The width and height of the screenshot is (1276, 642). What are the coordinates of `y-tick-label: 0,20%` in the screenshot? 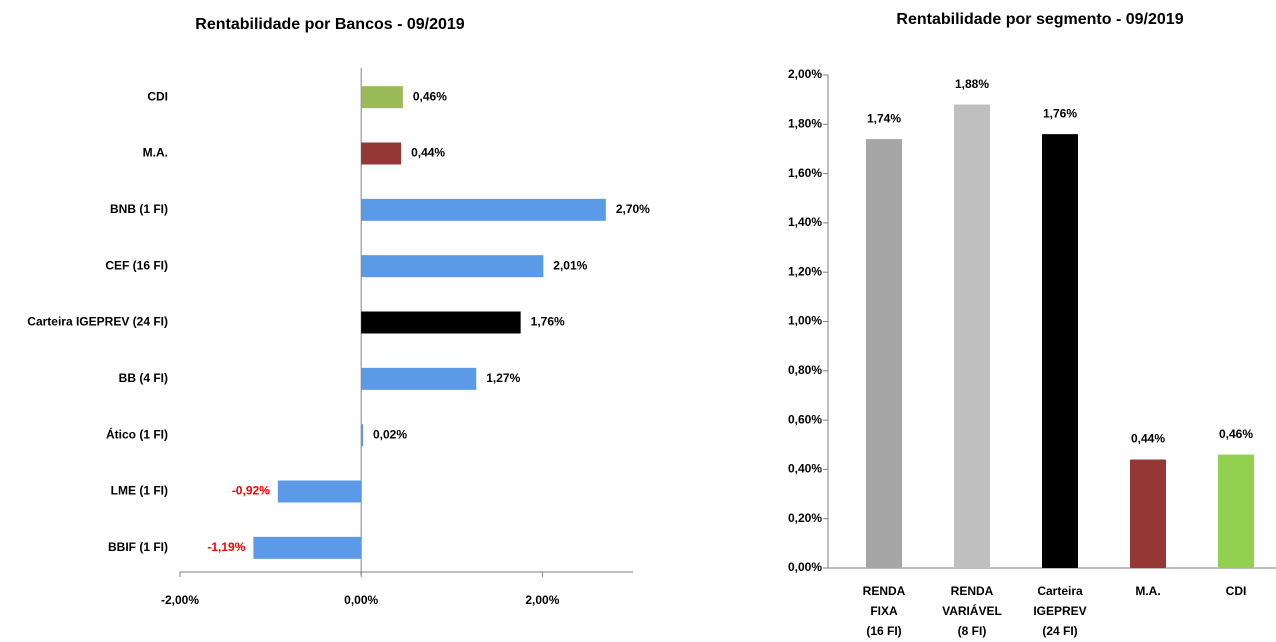 It's located at (805, 518).